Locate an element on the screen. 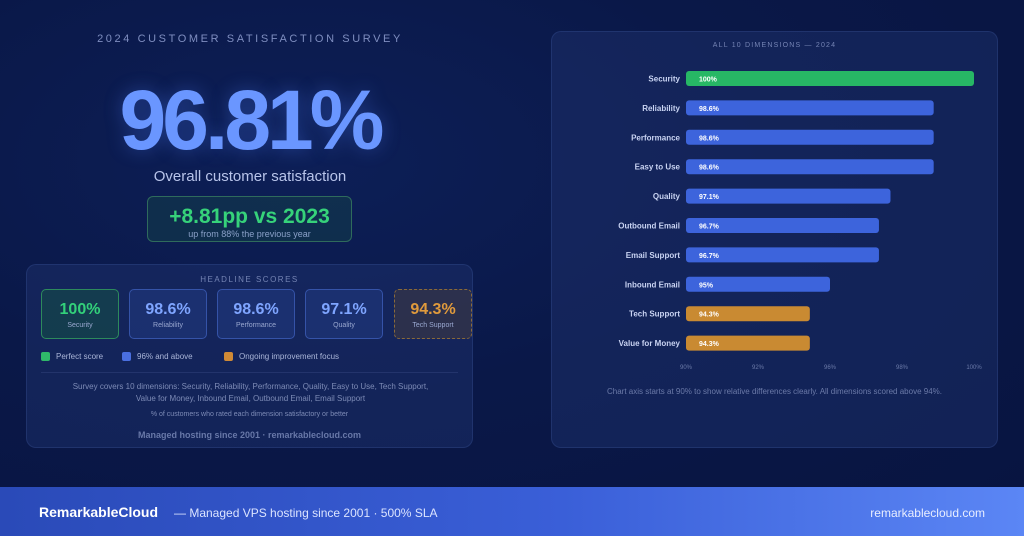 The image size is (1024, 536). bar-inbound-email is located at coordinates (758, 284).